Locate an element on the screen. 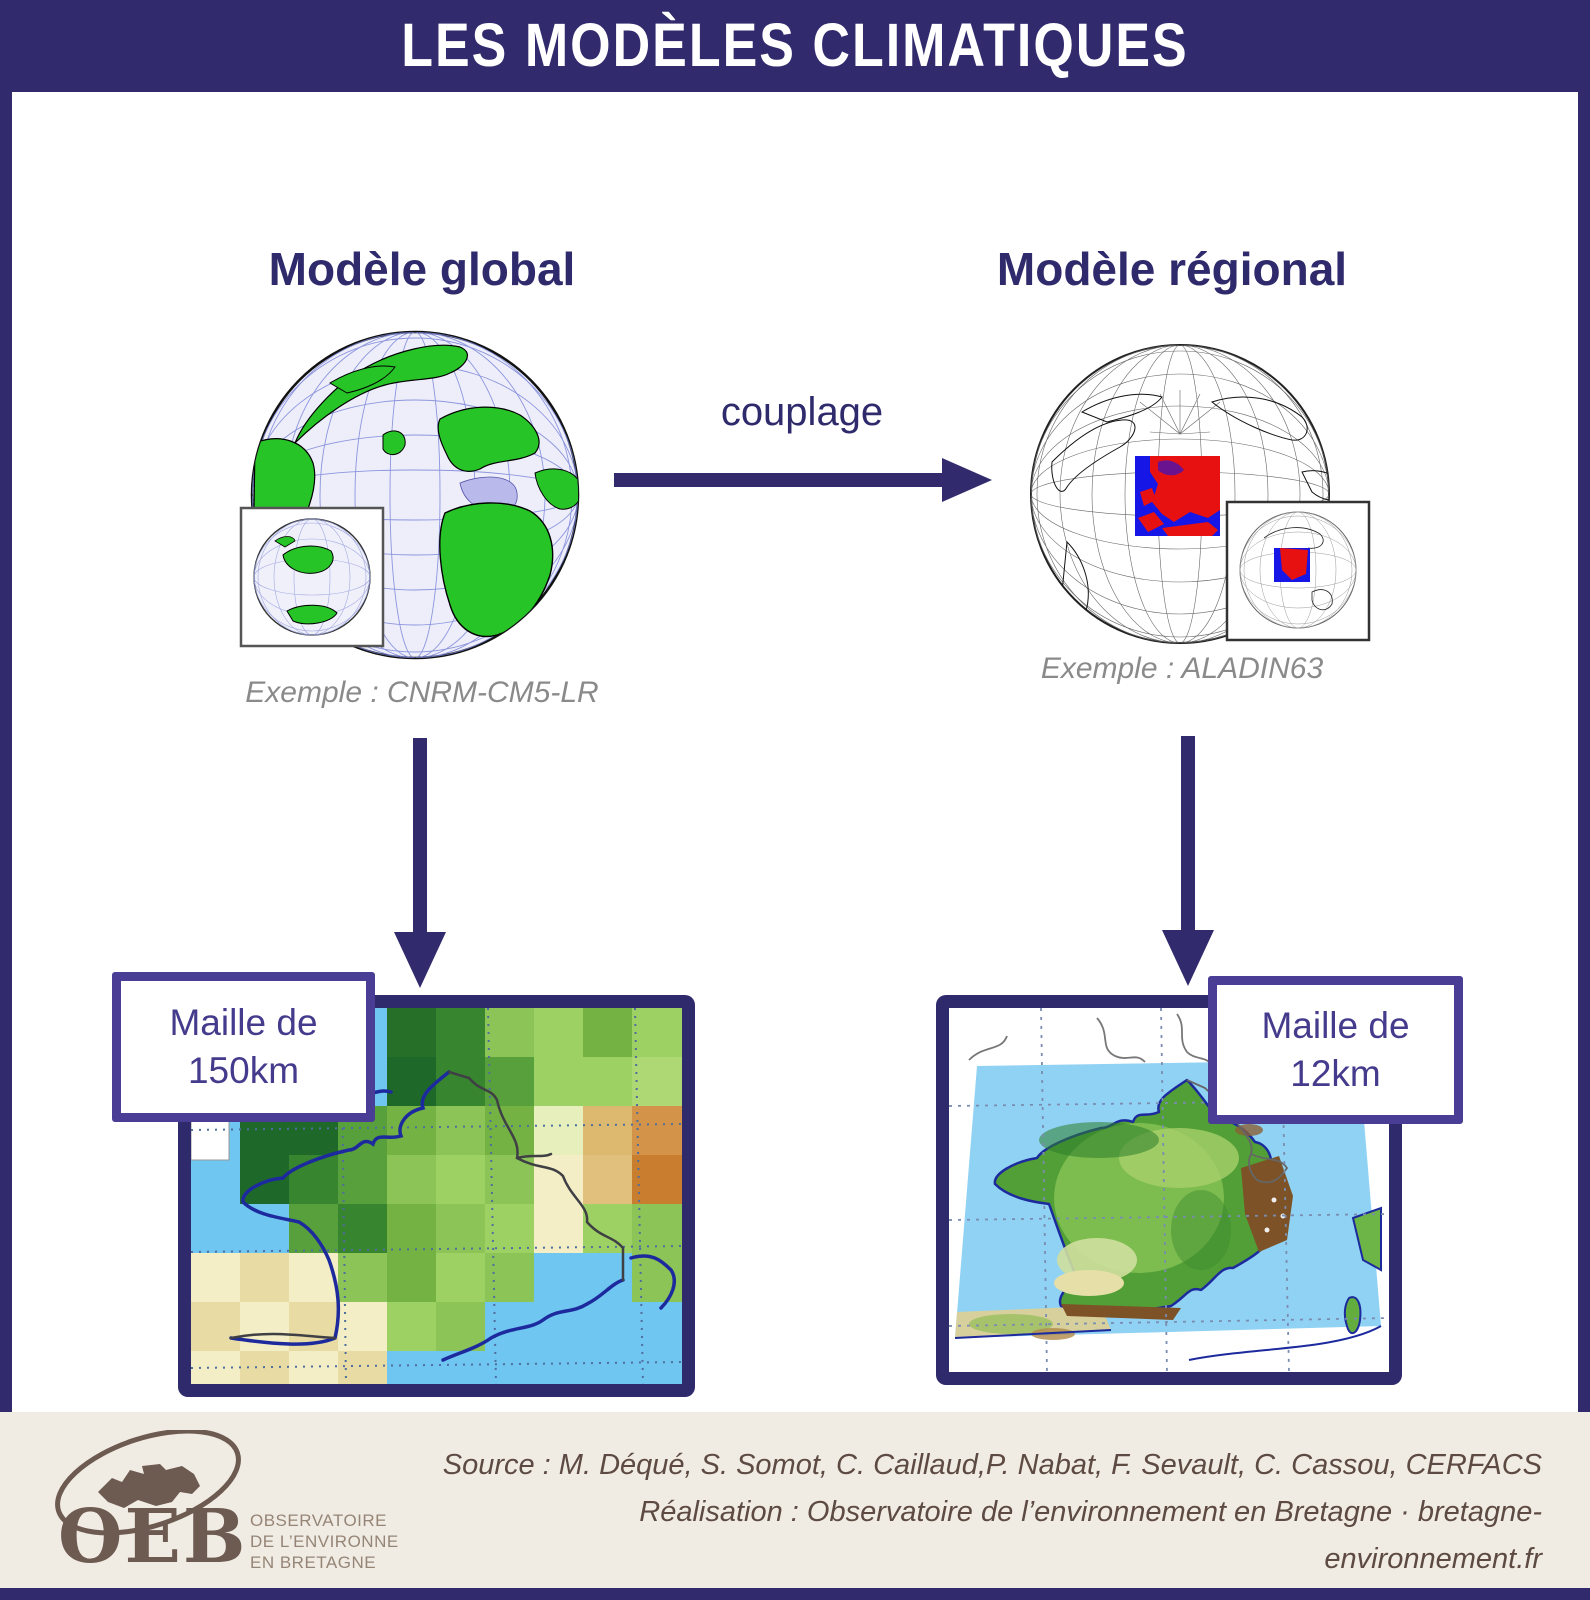 Image resolution: width=1590 pixels, height=1600 pixels. fine-map-gridlines is located at coordinates (1169, 1190).